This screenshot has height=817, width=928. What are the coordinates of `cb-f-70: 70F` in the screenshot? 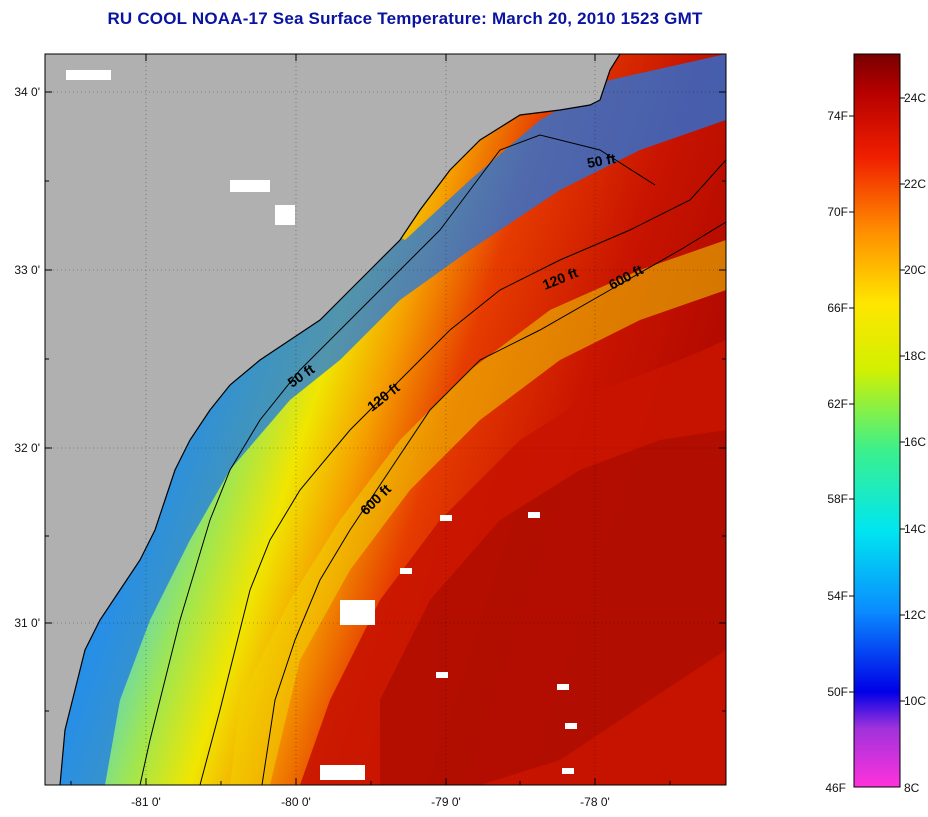 It's located at (837, 212).